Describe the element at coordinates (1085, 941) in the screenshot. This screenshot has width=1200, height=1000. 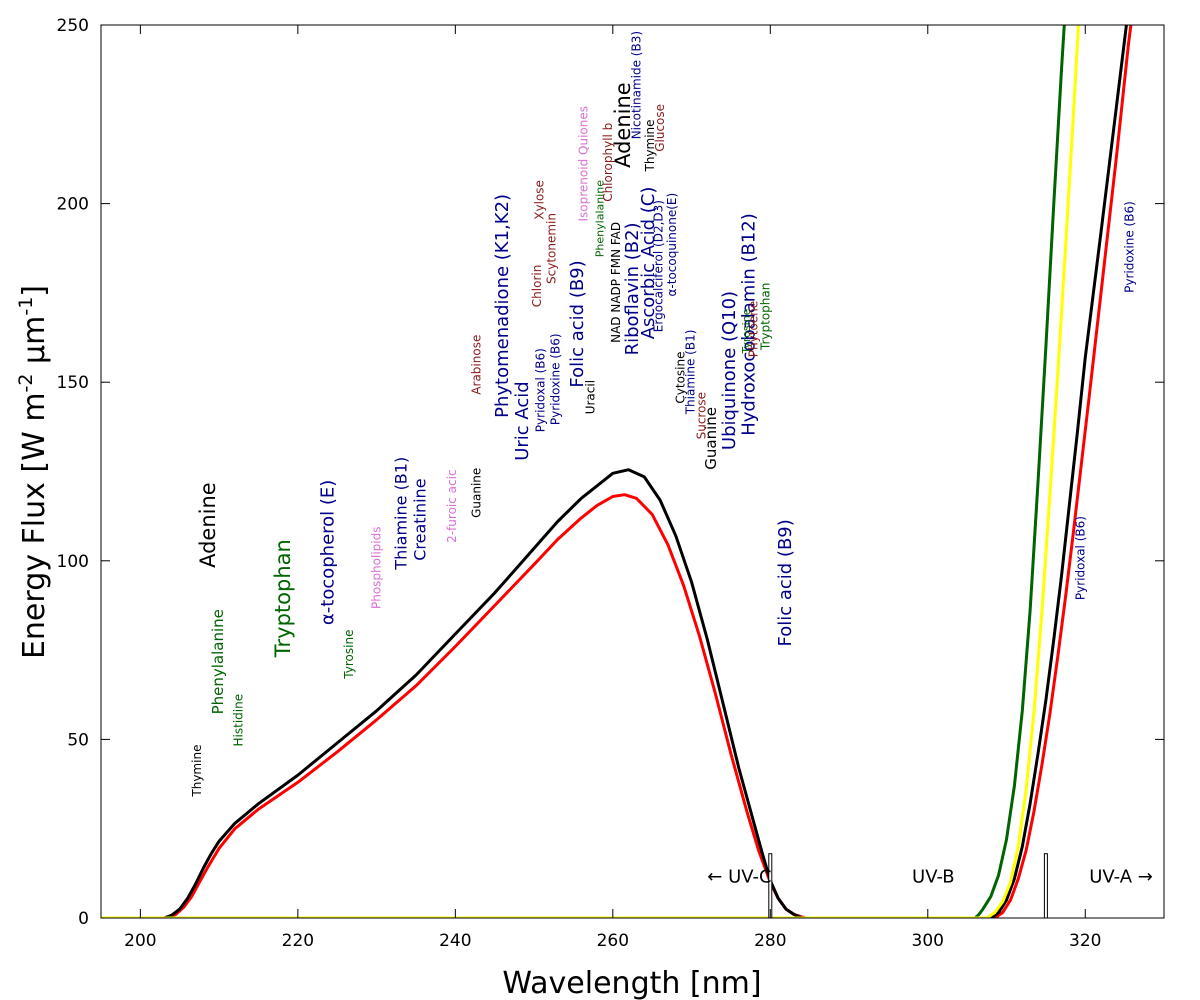
I see `x-tick-label: 320` at that location.